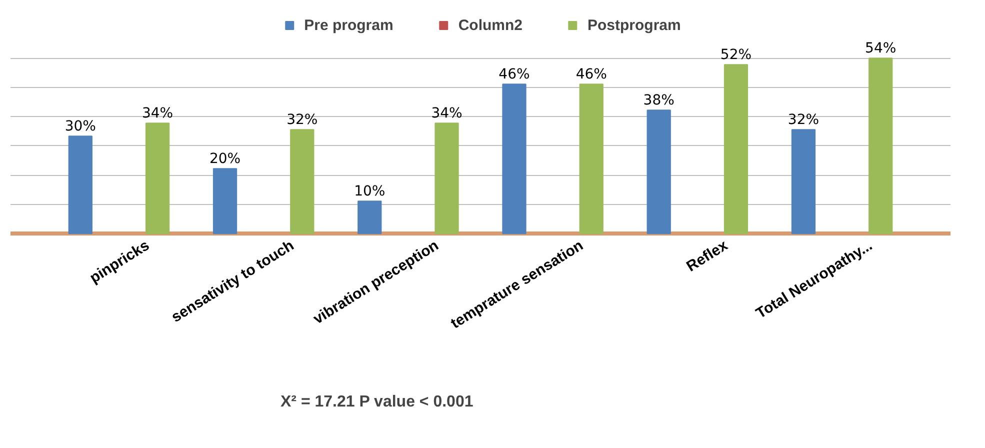 Image resolution: width=985 pixels, height=448 pixels. Describe the element at coordinates (634, 25) in the screenshot. I see `legend-label: Postprogram` at that location.